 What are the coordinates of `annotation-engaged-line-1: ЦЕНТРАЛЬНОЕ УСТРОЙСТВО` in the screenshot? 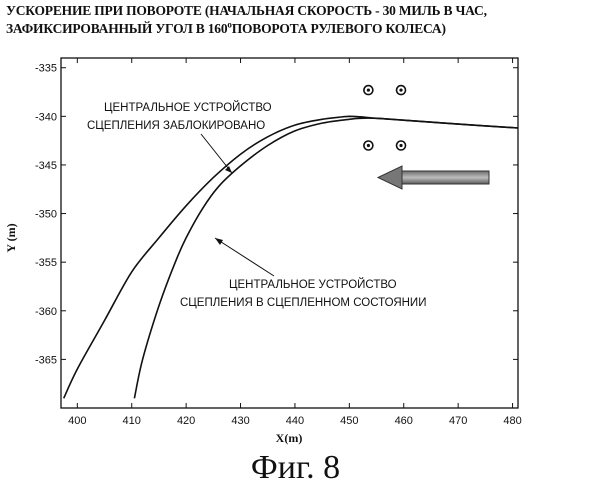 It's located at (313, 284).